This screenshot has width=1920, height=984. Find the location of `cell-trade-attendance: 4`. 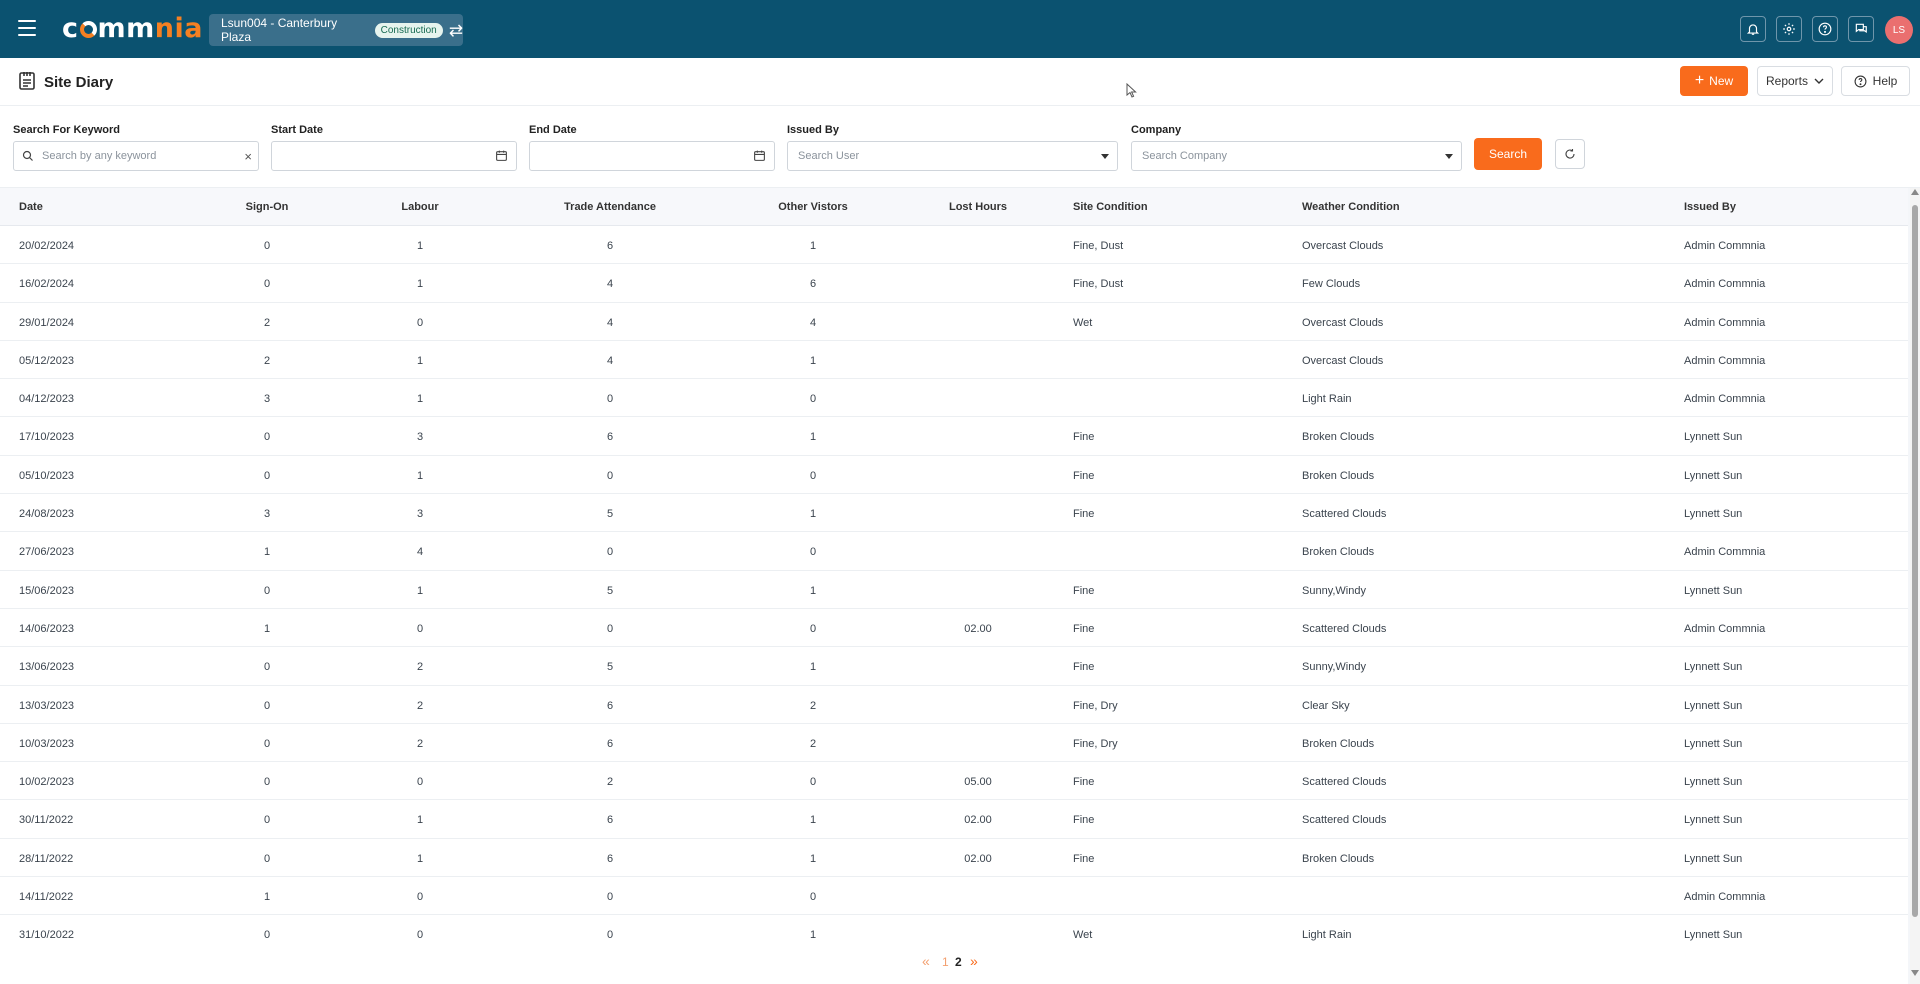

cell-trade-attendance: 4 is located at coordinates (610, 322).